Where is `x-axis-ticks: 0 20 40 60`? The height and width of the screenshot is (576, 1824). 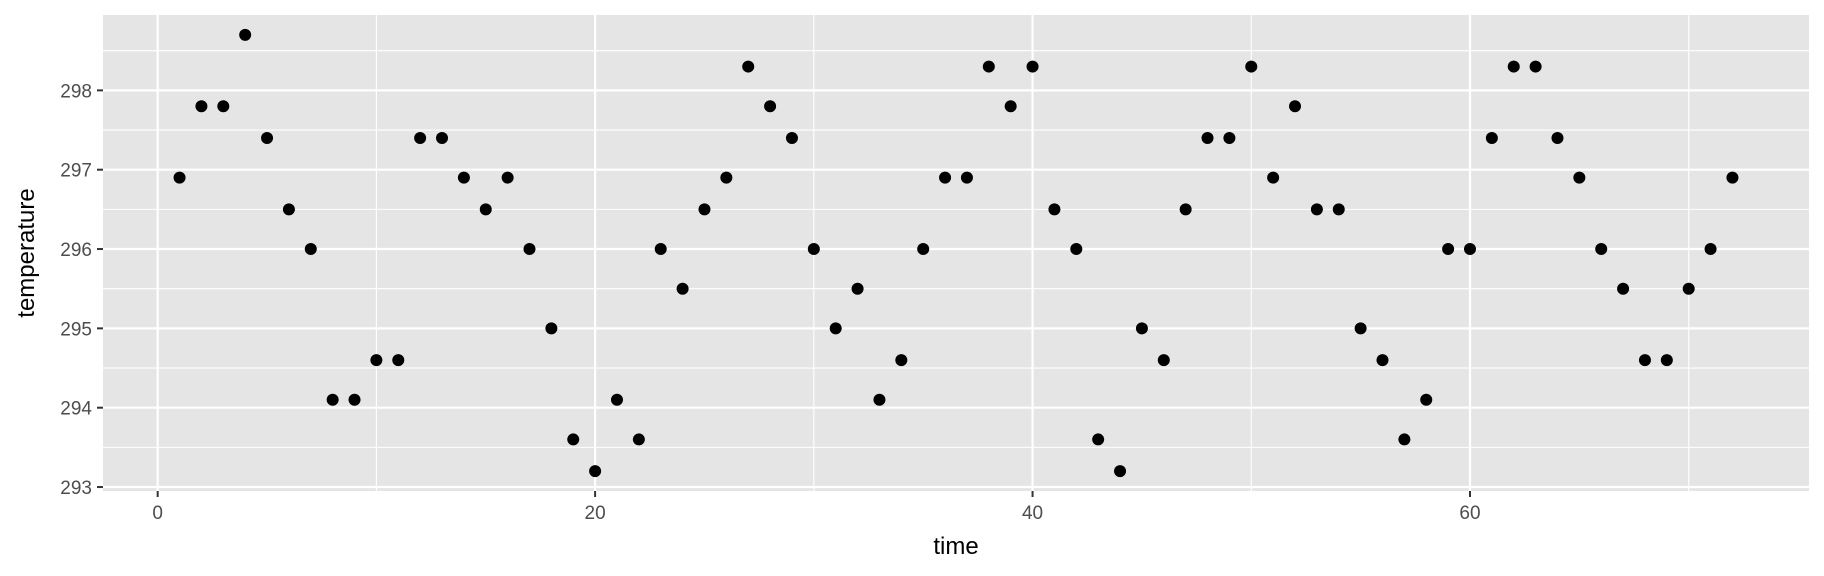
x-axis-ticks: 0 20 40 60 is located at coordinates (816, 507).